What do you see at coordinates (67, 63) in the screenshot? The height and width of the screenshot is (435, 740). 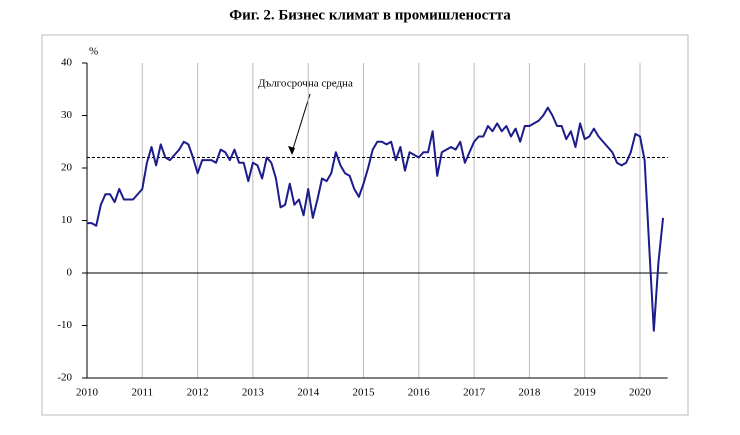 I see `y-tick-label: 40` at bounding box center [67, 63].